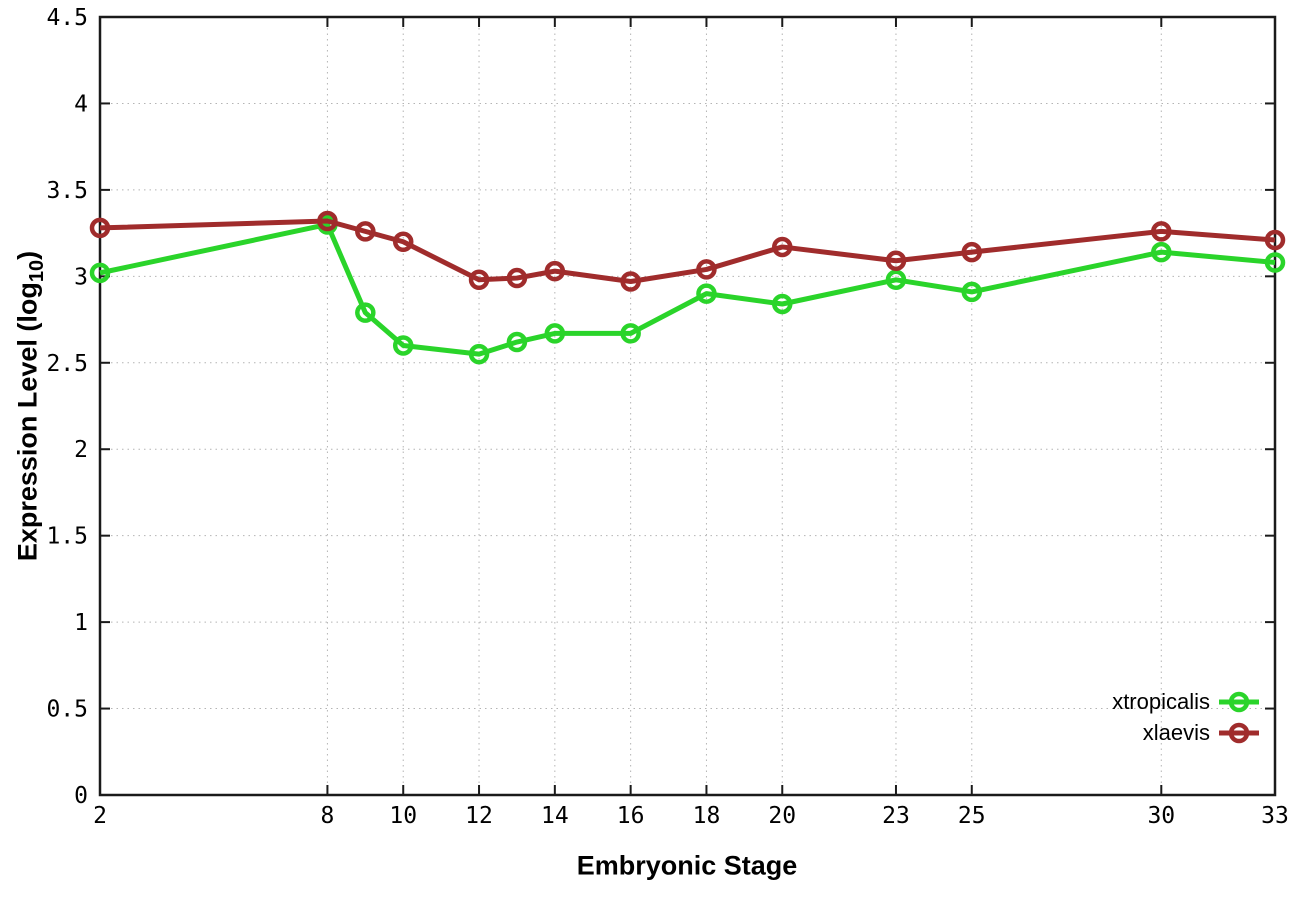  Describe the element at coordinates (100, 816) in the screenshot. I see `x-tick-label: 2` at that location.